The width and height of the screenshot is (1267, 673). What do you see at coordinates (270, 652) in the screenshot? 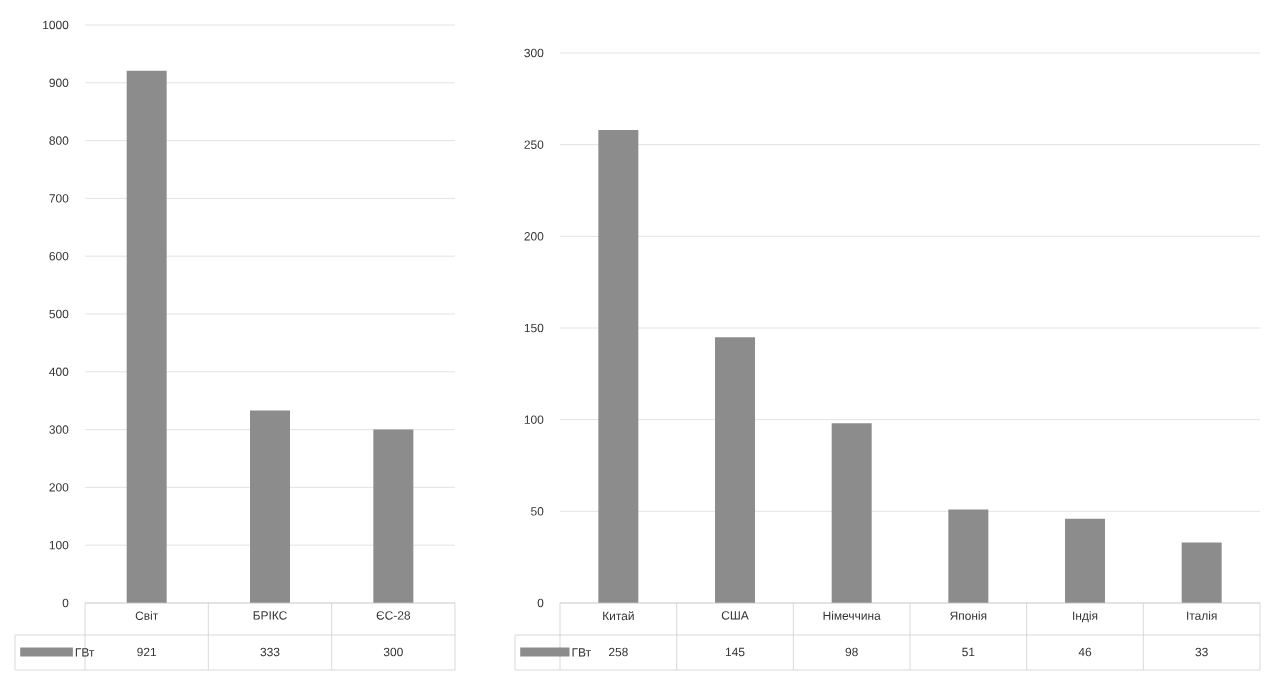
I see `data-label: 333` at bounding box center [270, 652].